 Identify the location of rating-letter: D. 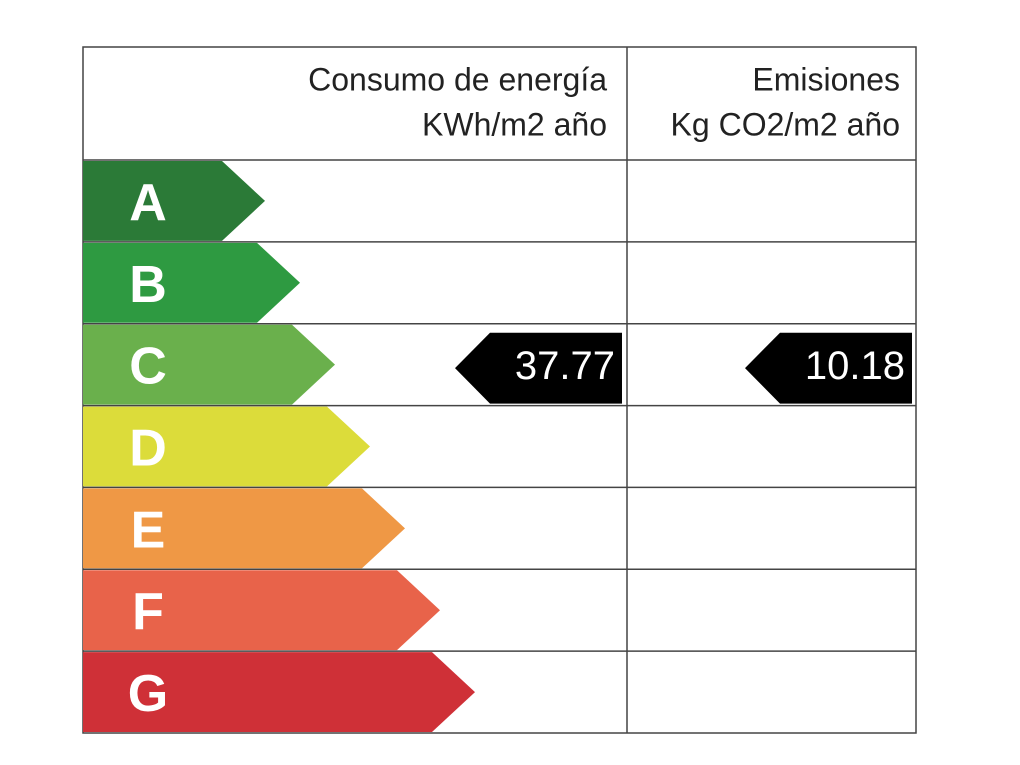
(148, 449).